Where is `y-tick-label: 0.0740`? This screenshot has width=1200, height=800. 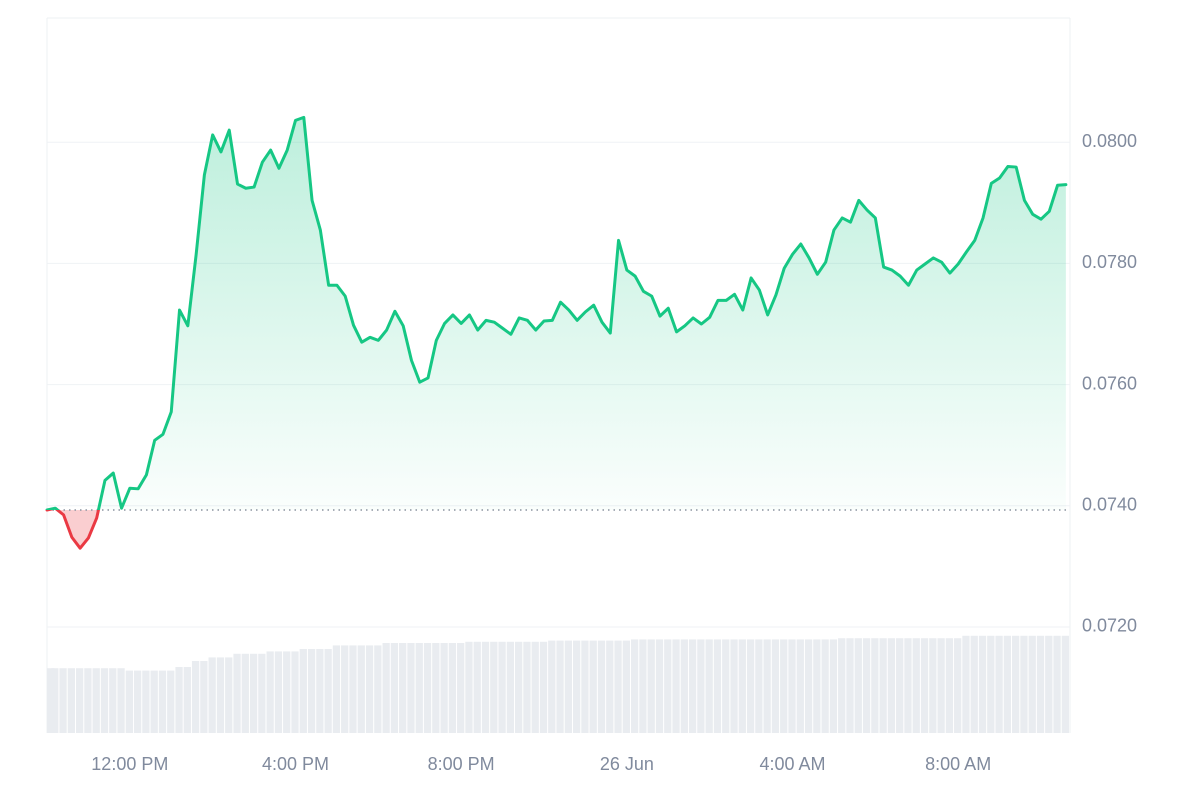 y-tick-label: 0.0740 is located at coordinates (1109, 505).